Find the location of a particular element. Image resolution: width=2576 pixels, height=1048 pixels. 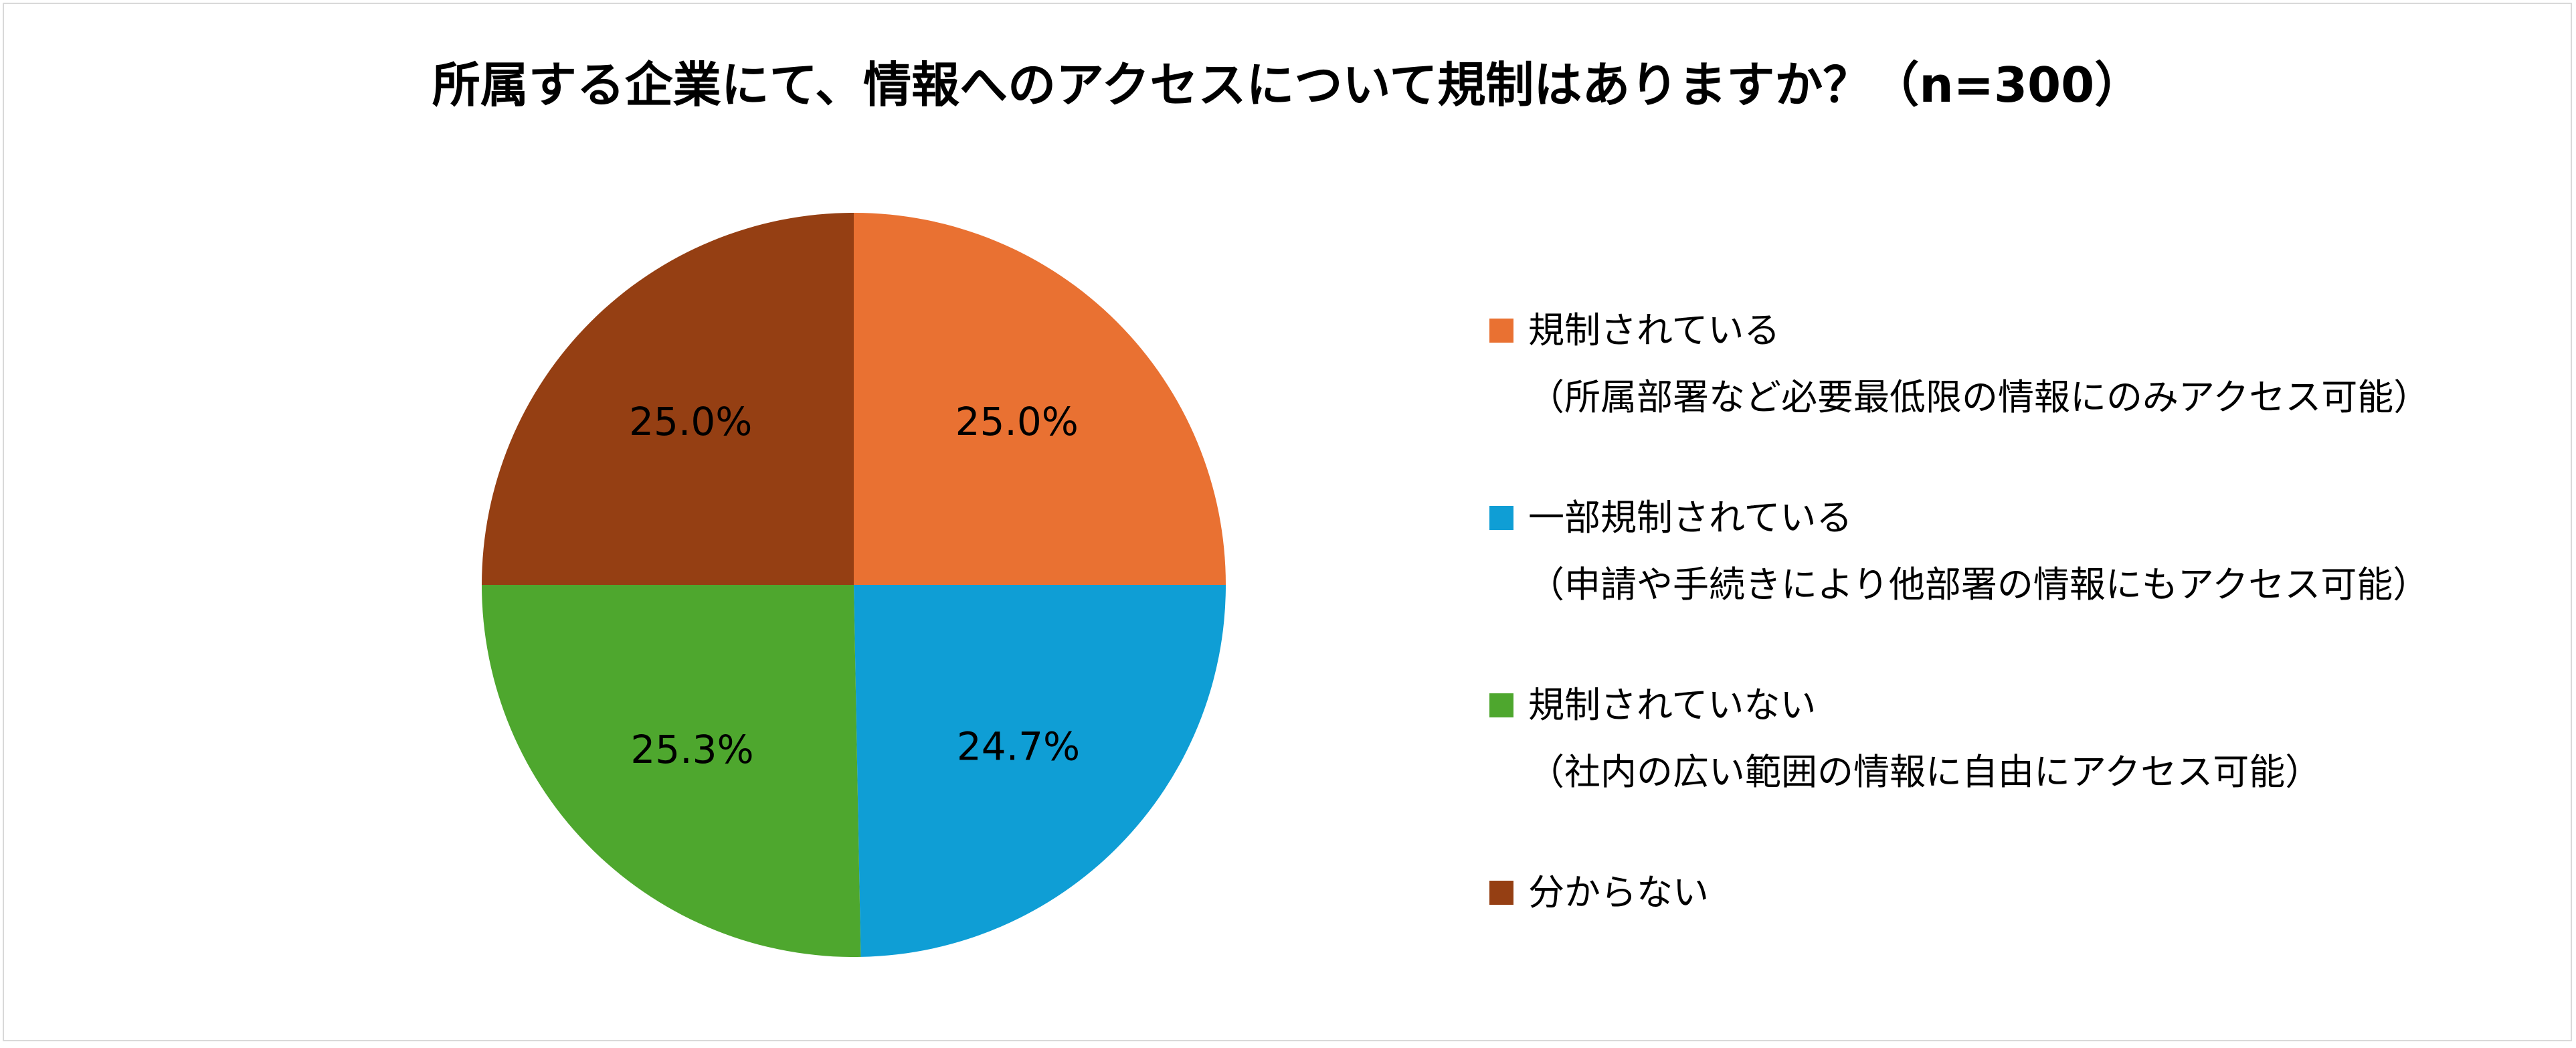

legend-label: 規制されている is located at coordinates (1654, 330).